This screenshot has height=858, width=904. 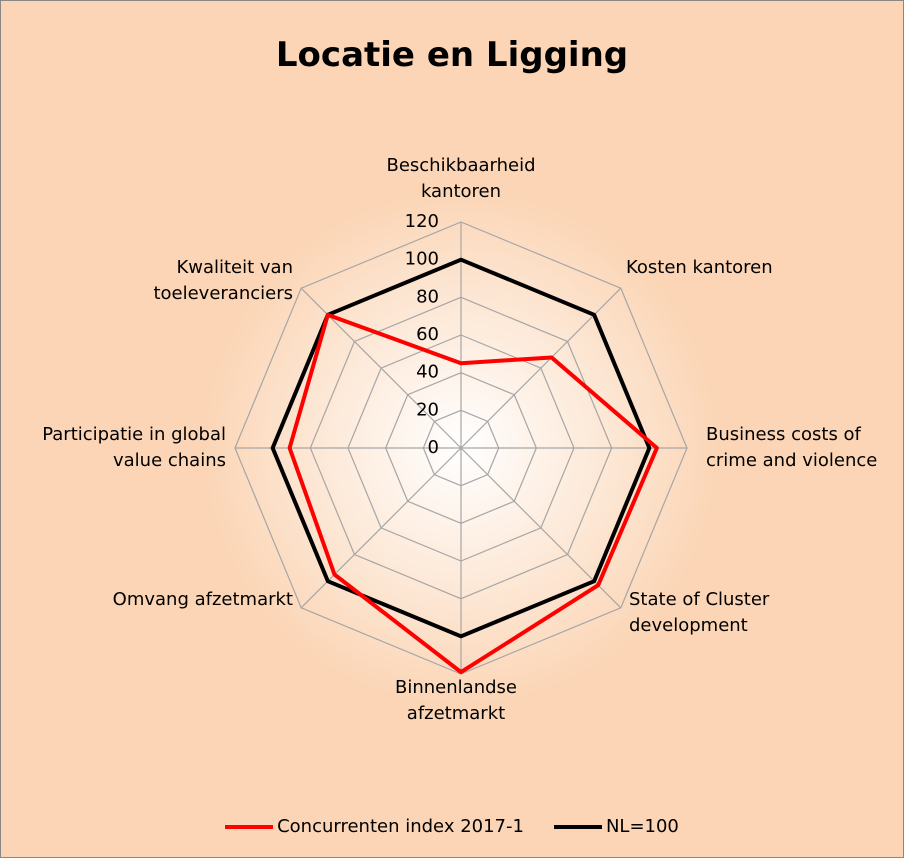 What do you see at coordinates (134, 447) in the screenshot?
I see `category-label: Participatie in global value chains` at bounding box center [134, 447].